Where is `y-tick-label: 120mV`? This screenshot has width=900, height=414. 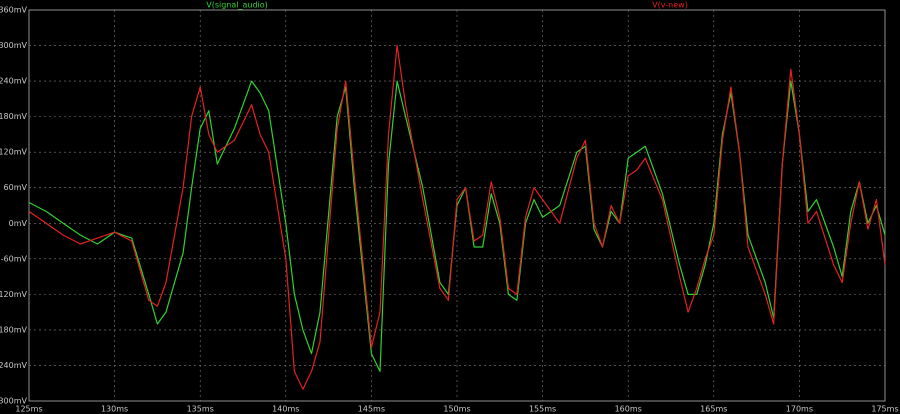
y-tick-label: 120mV is located at coordinates (14, 152).